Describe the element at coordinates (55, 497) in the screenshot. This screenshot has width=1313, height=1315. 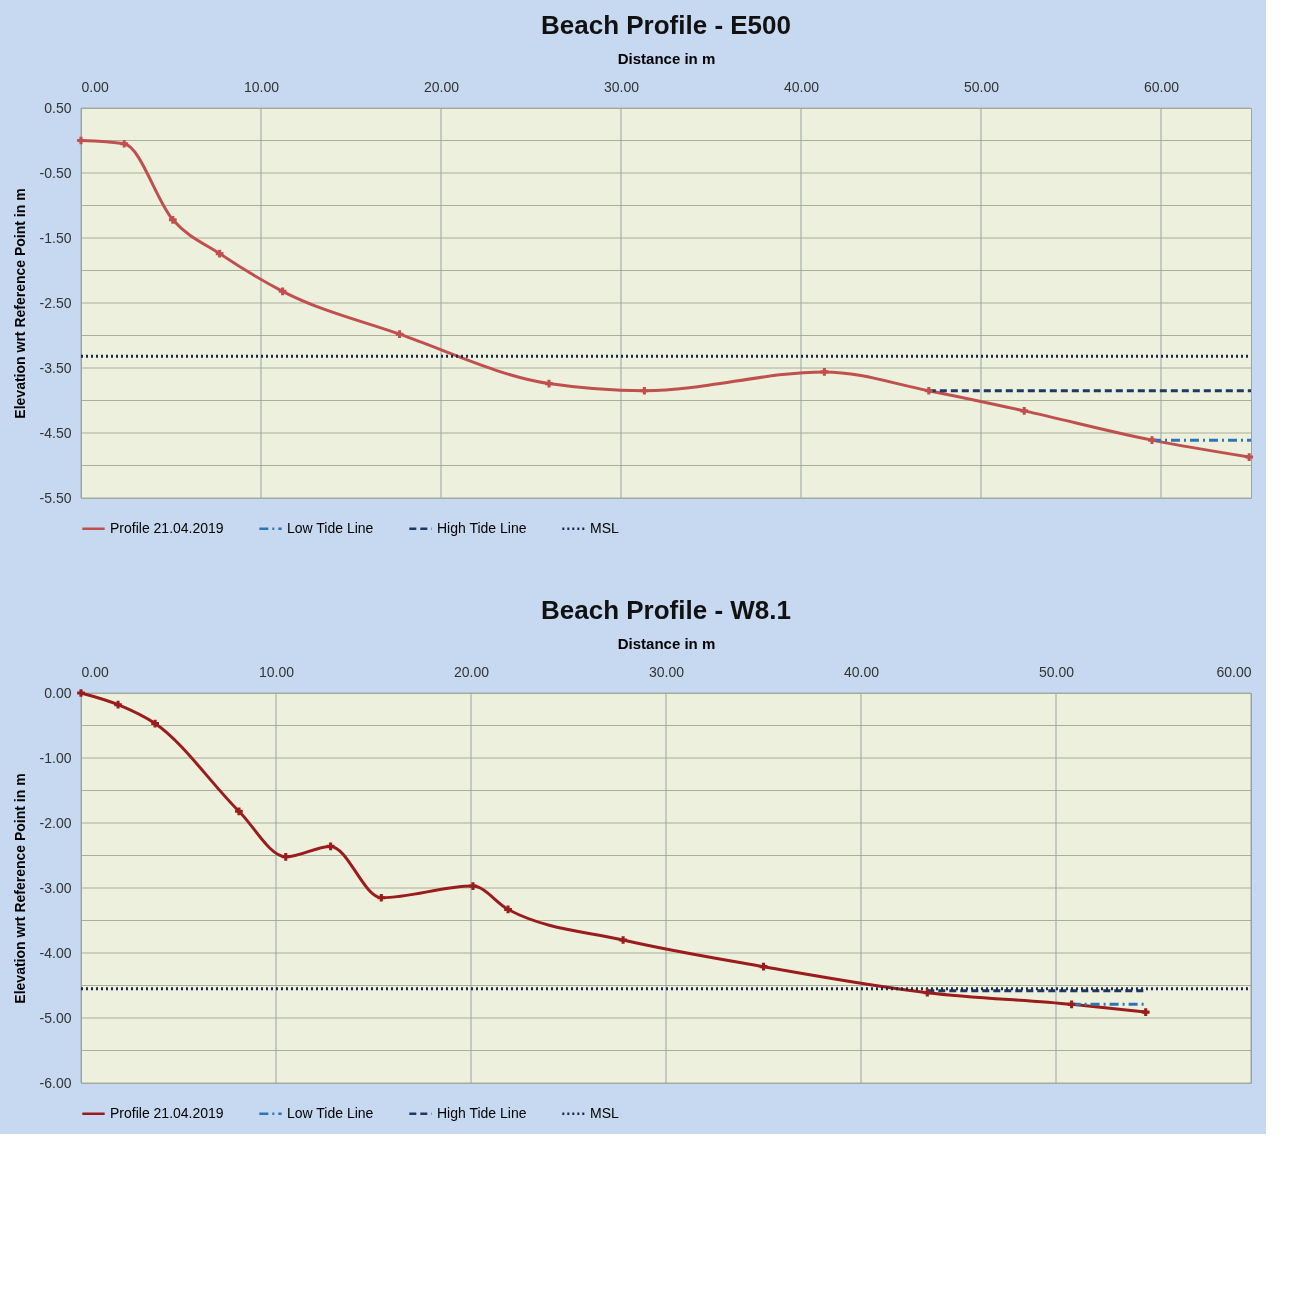
I see `y-tick-label: -5.50` at that location.